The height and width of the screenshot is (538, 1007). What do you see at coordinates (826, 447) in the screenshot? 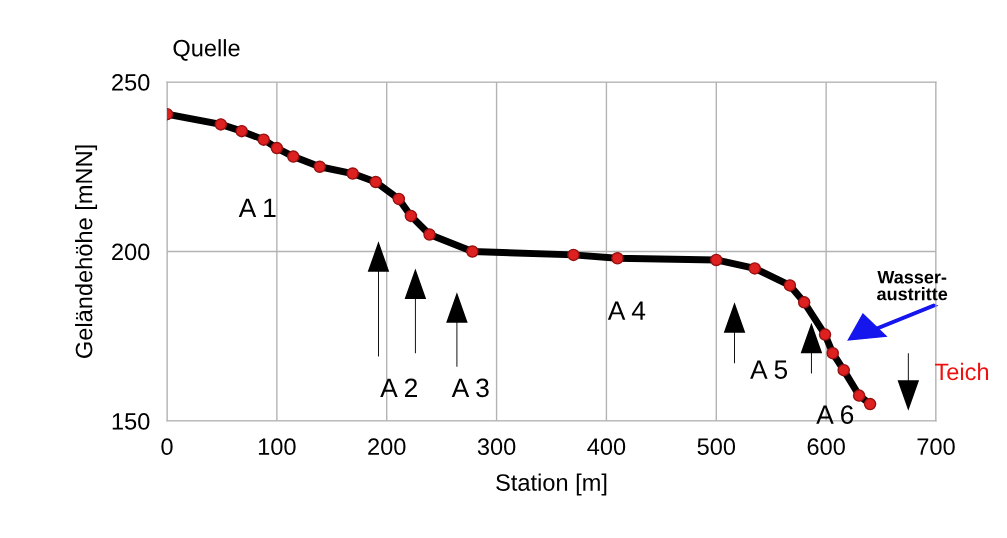
I see `x-tick-label: 600` at bounding box center [826, 447].